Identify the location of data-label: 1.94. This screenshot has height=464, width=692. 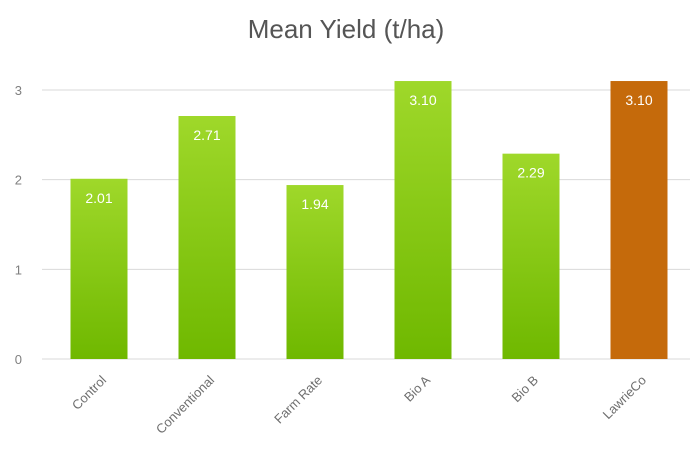
(314, 204).